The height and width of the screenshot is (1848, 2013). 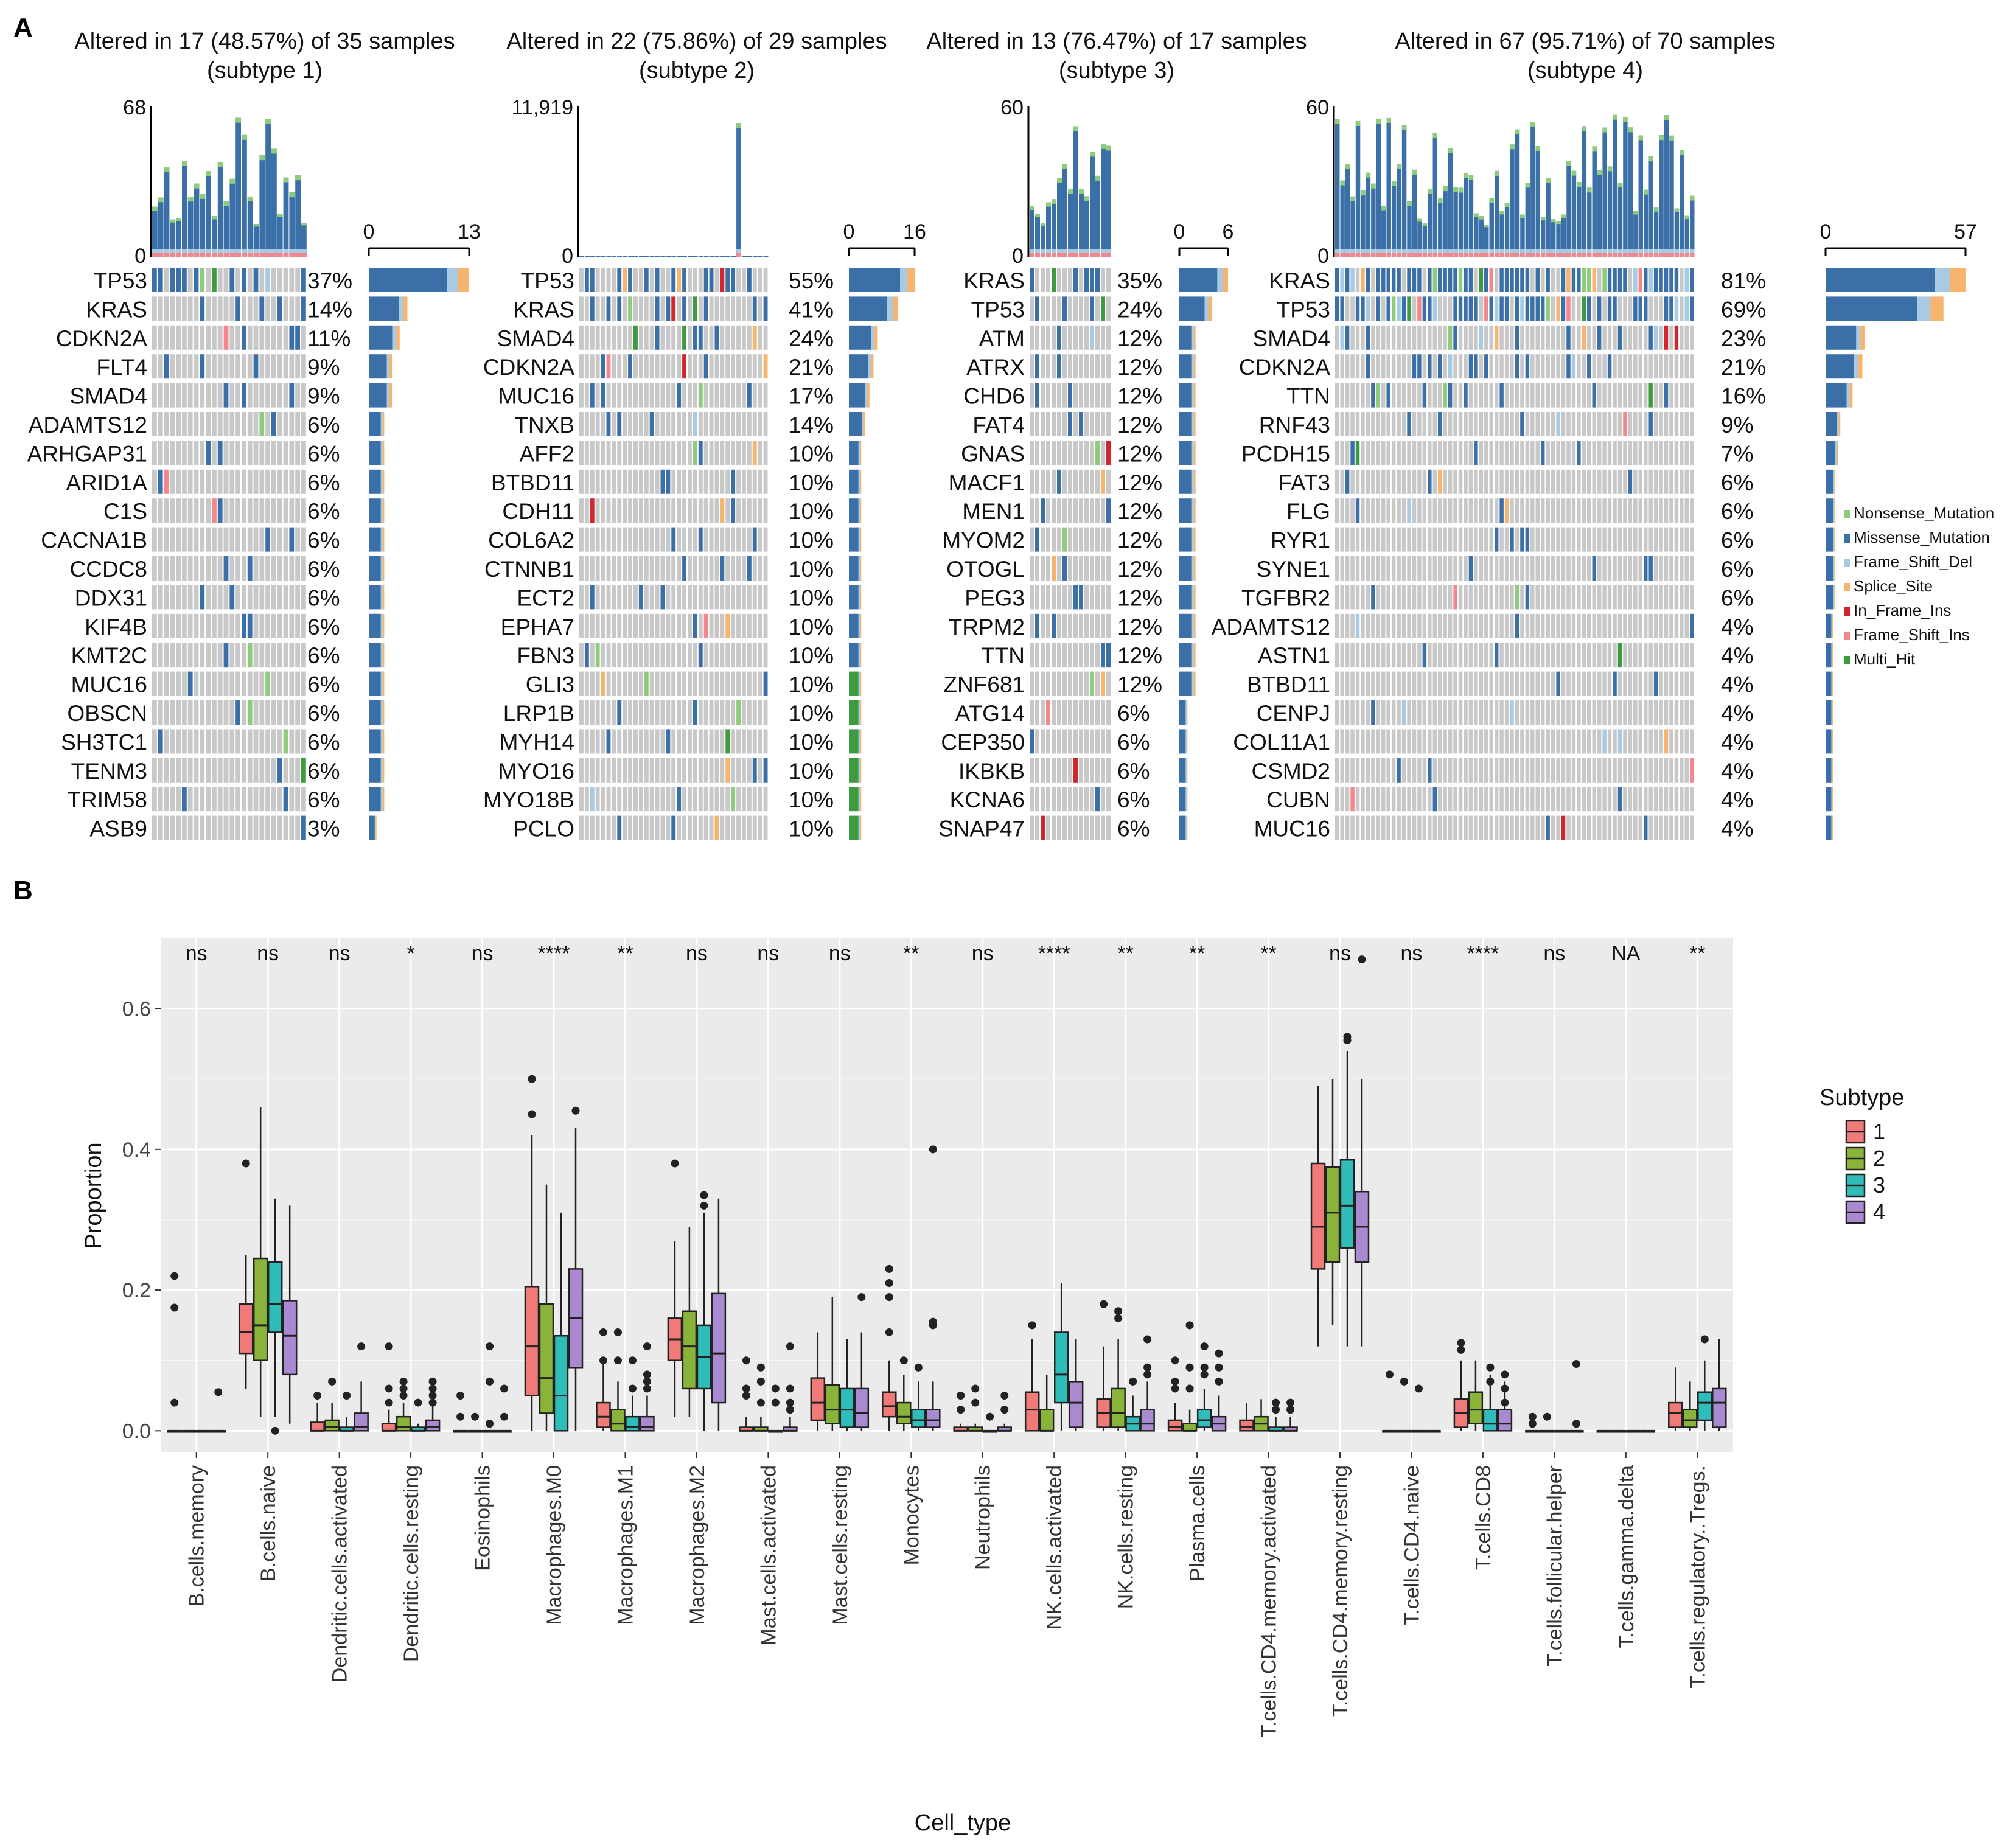 I want to click on gene-percent: 6%, so click(x=323, y=713).